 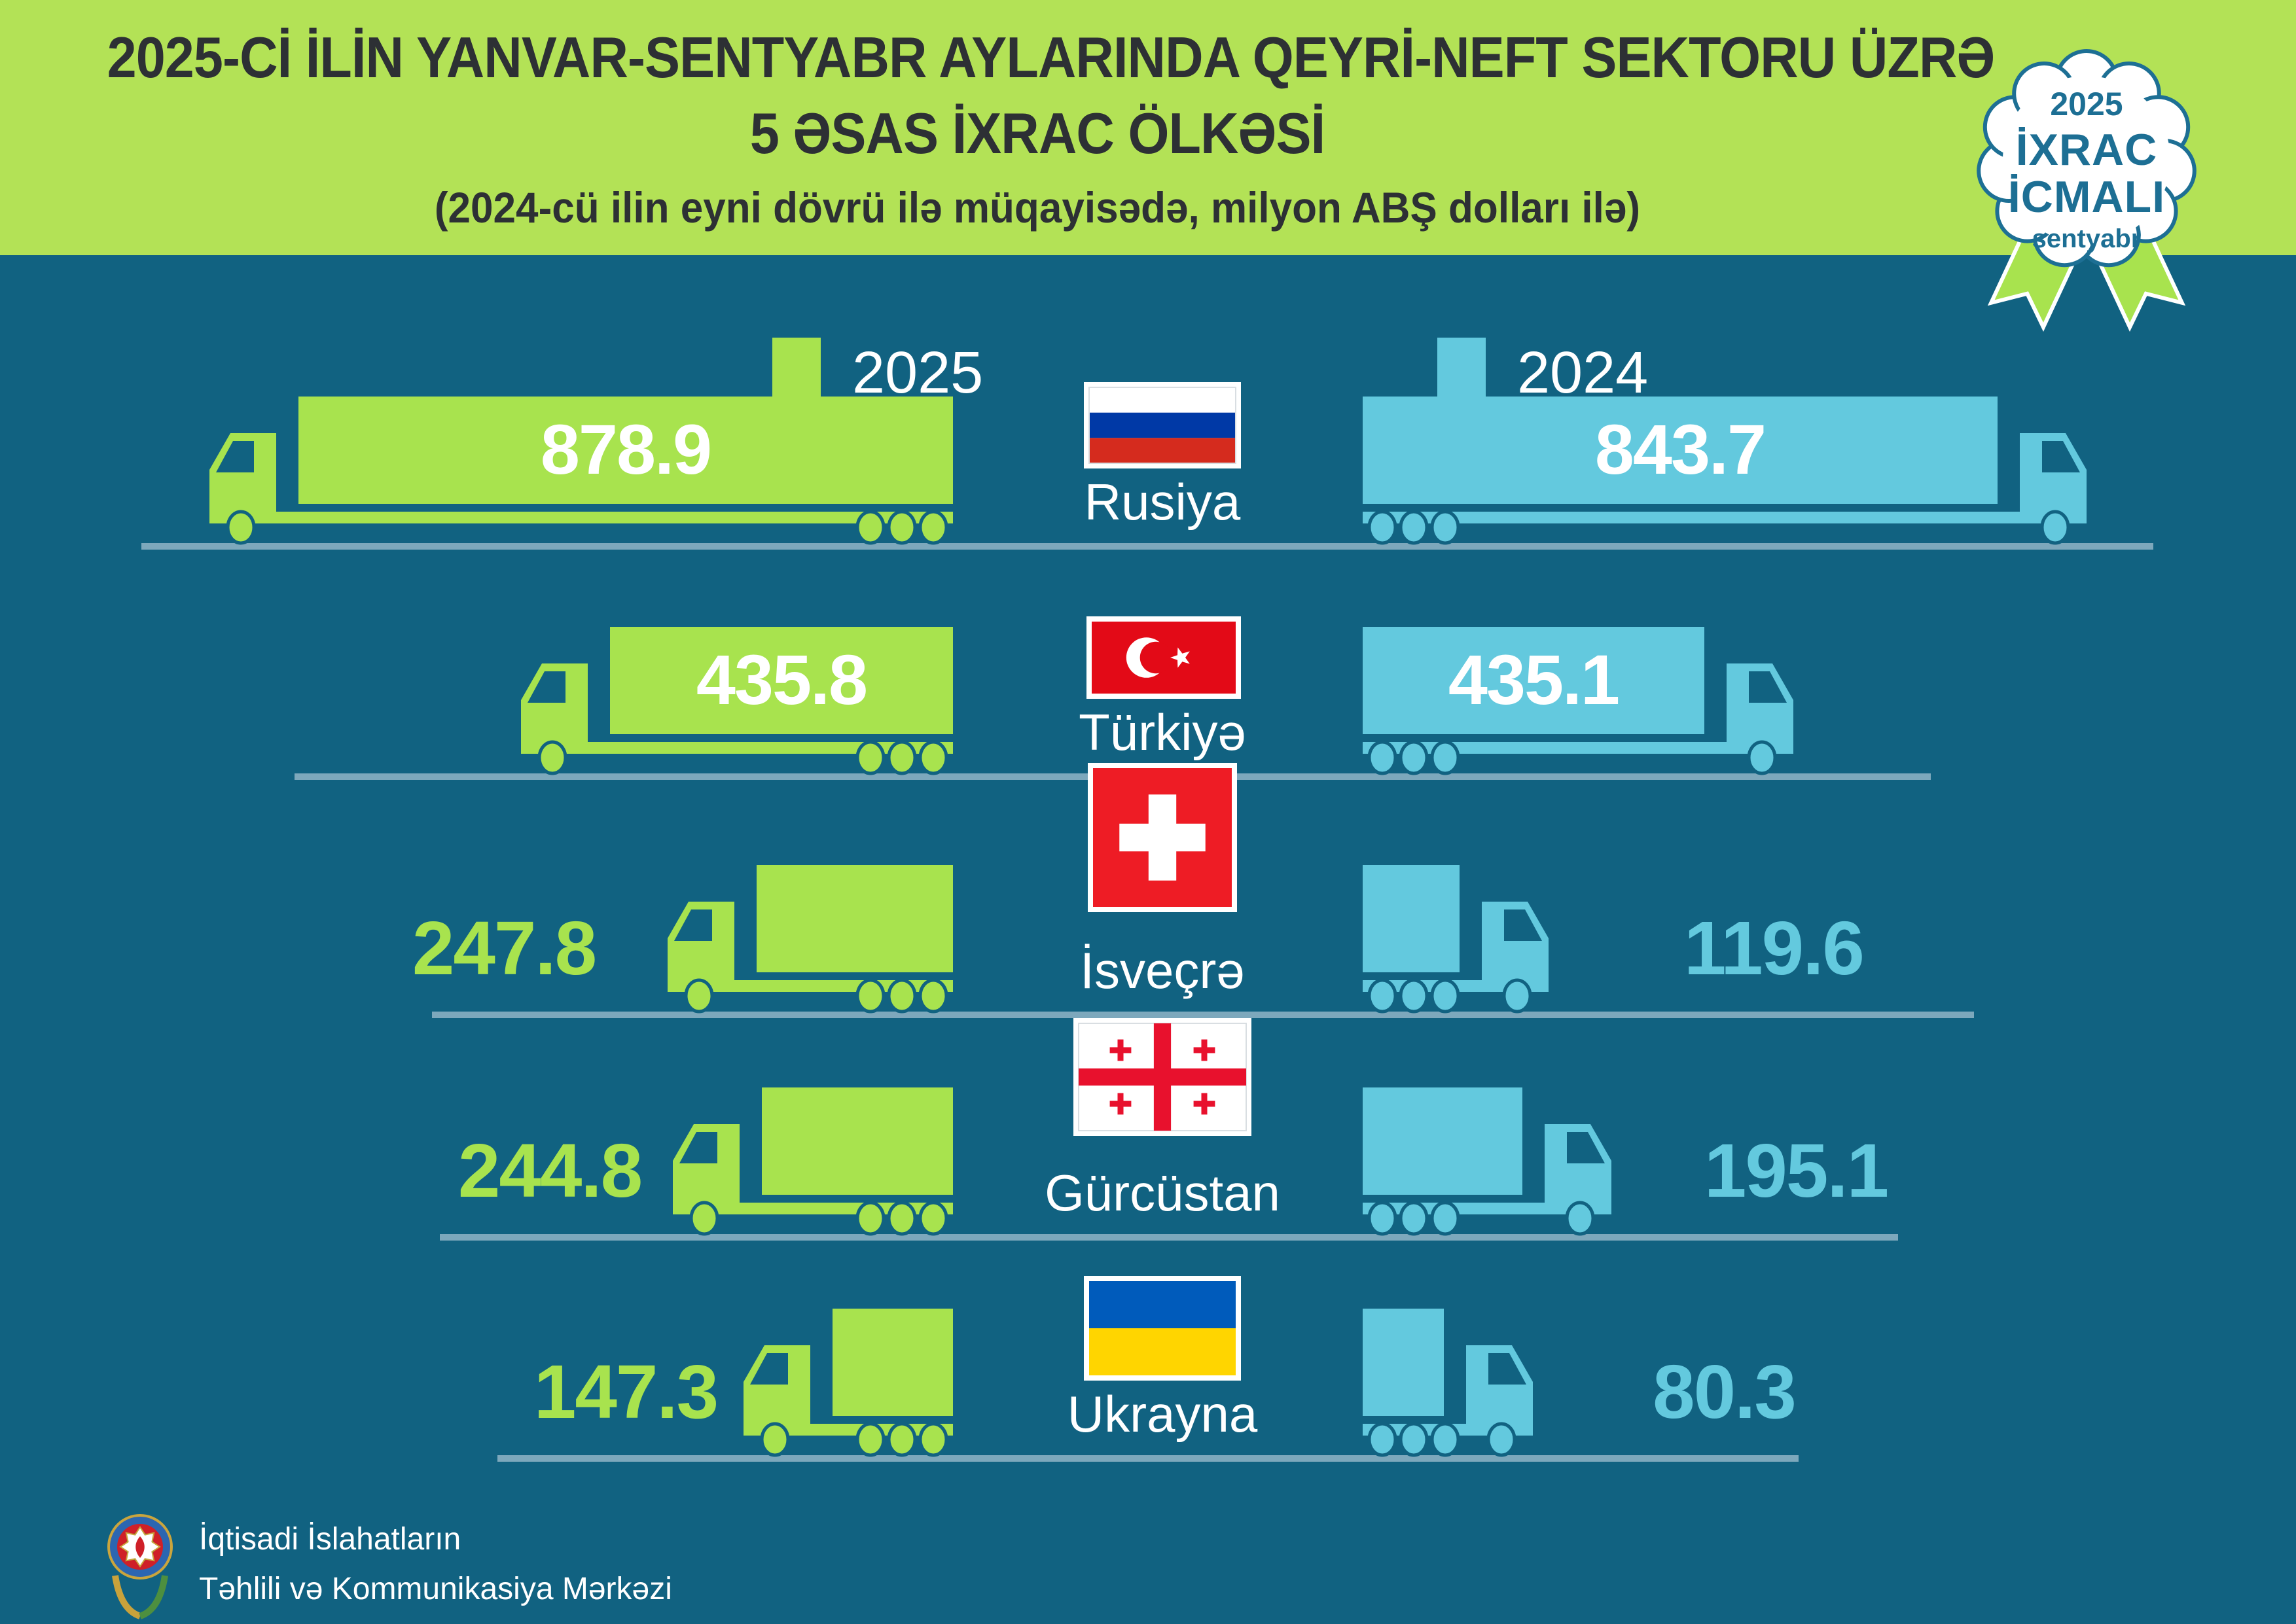 What do you see at coordinates (810, 942) in the screenshot?
I see `truck-2025-switzerland` at bounding box center [810, 942].